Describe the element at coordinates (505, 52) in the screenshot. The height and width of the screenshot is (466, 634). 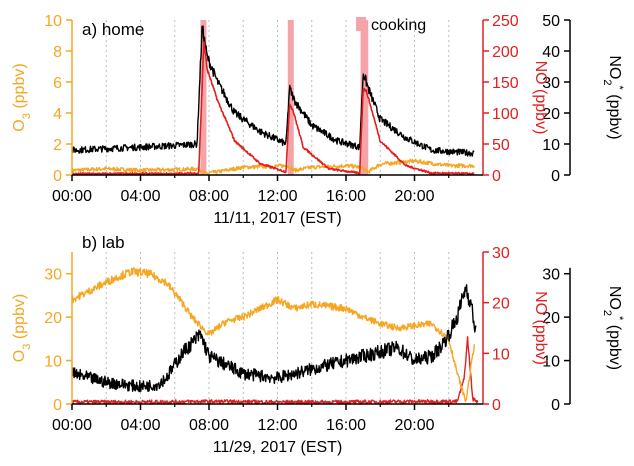
I see `no-tick-label: 200` at that location.